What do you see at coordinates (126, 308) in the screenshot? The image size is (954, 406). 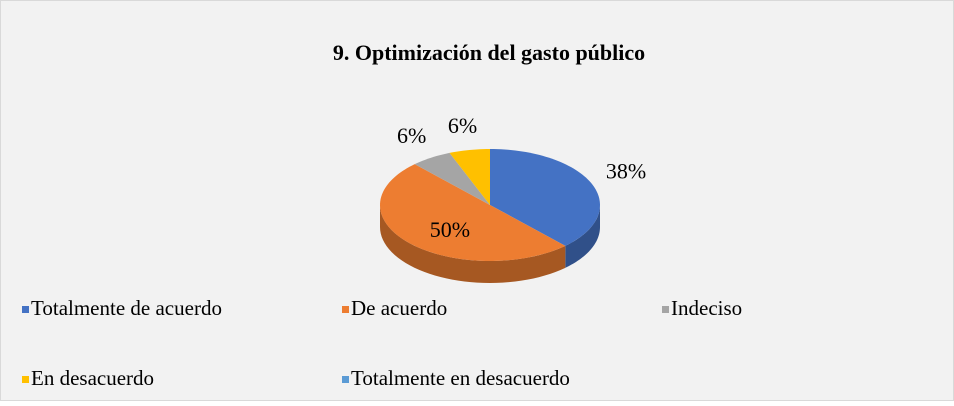 I see `legend-label: Totalmente de acuerdo` at bounding box center [126, 308].